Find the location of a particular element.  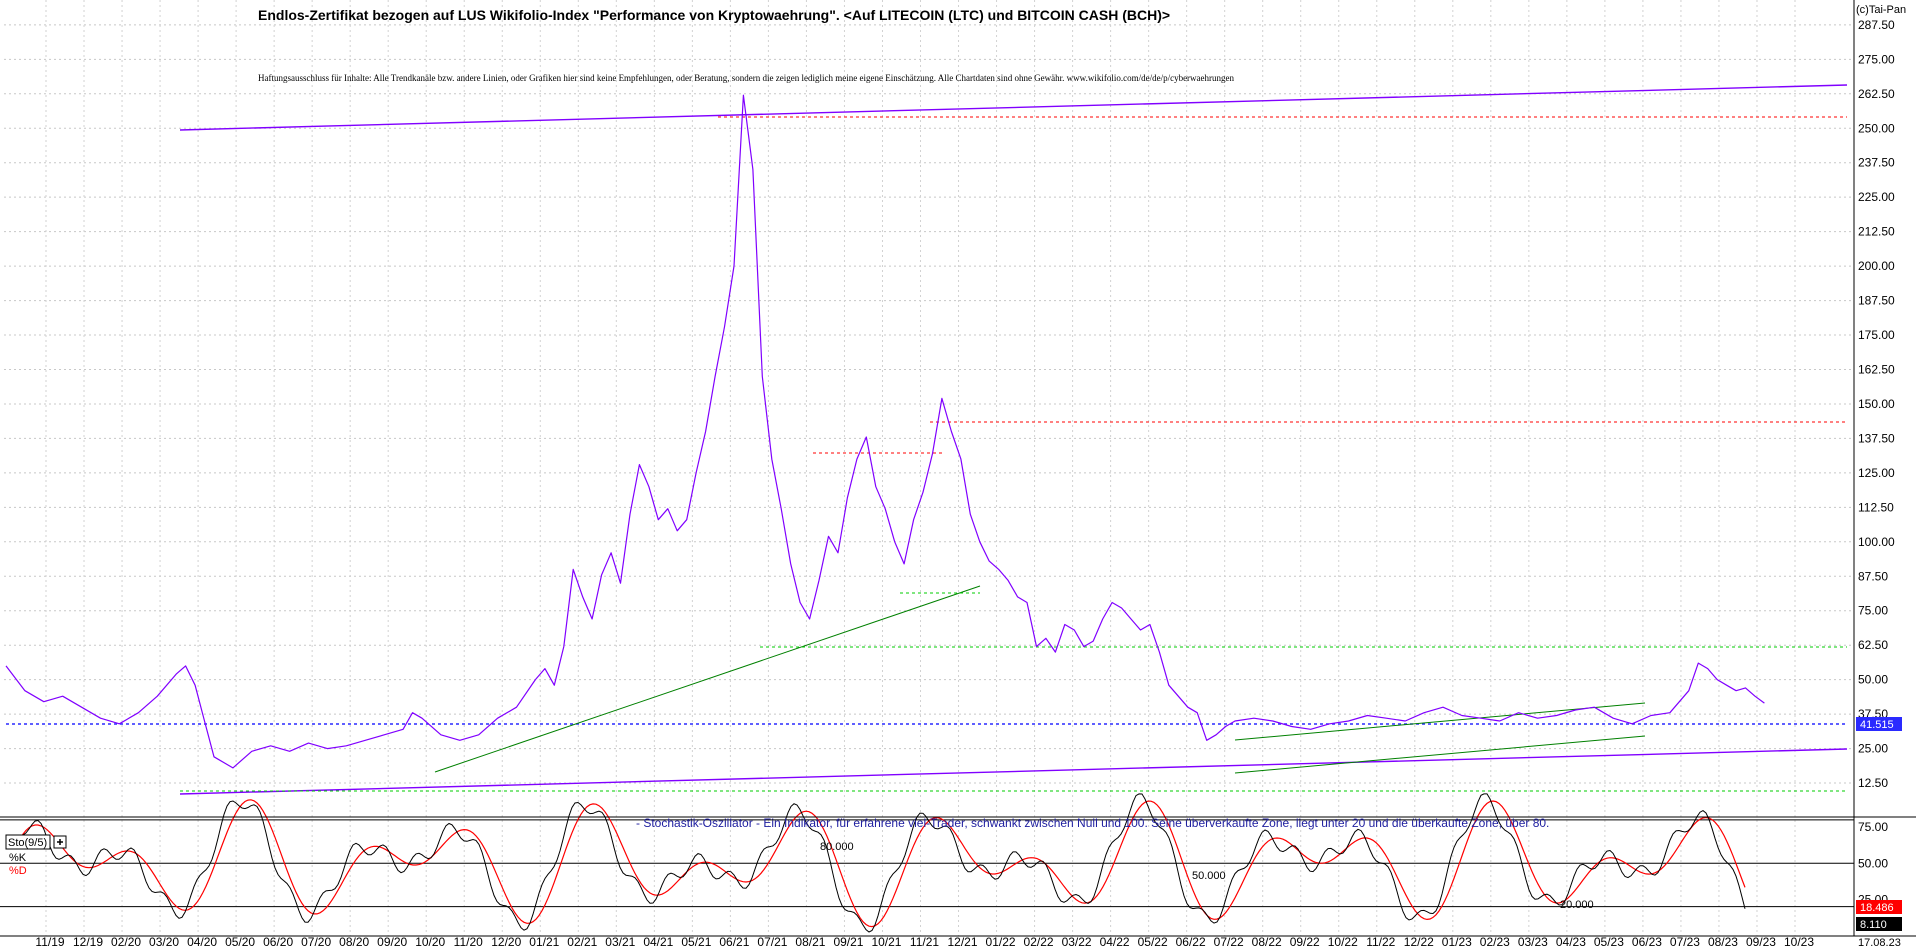

x-tick-label: 06/22 is located at coordinates (1191, 941).